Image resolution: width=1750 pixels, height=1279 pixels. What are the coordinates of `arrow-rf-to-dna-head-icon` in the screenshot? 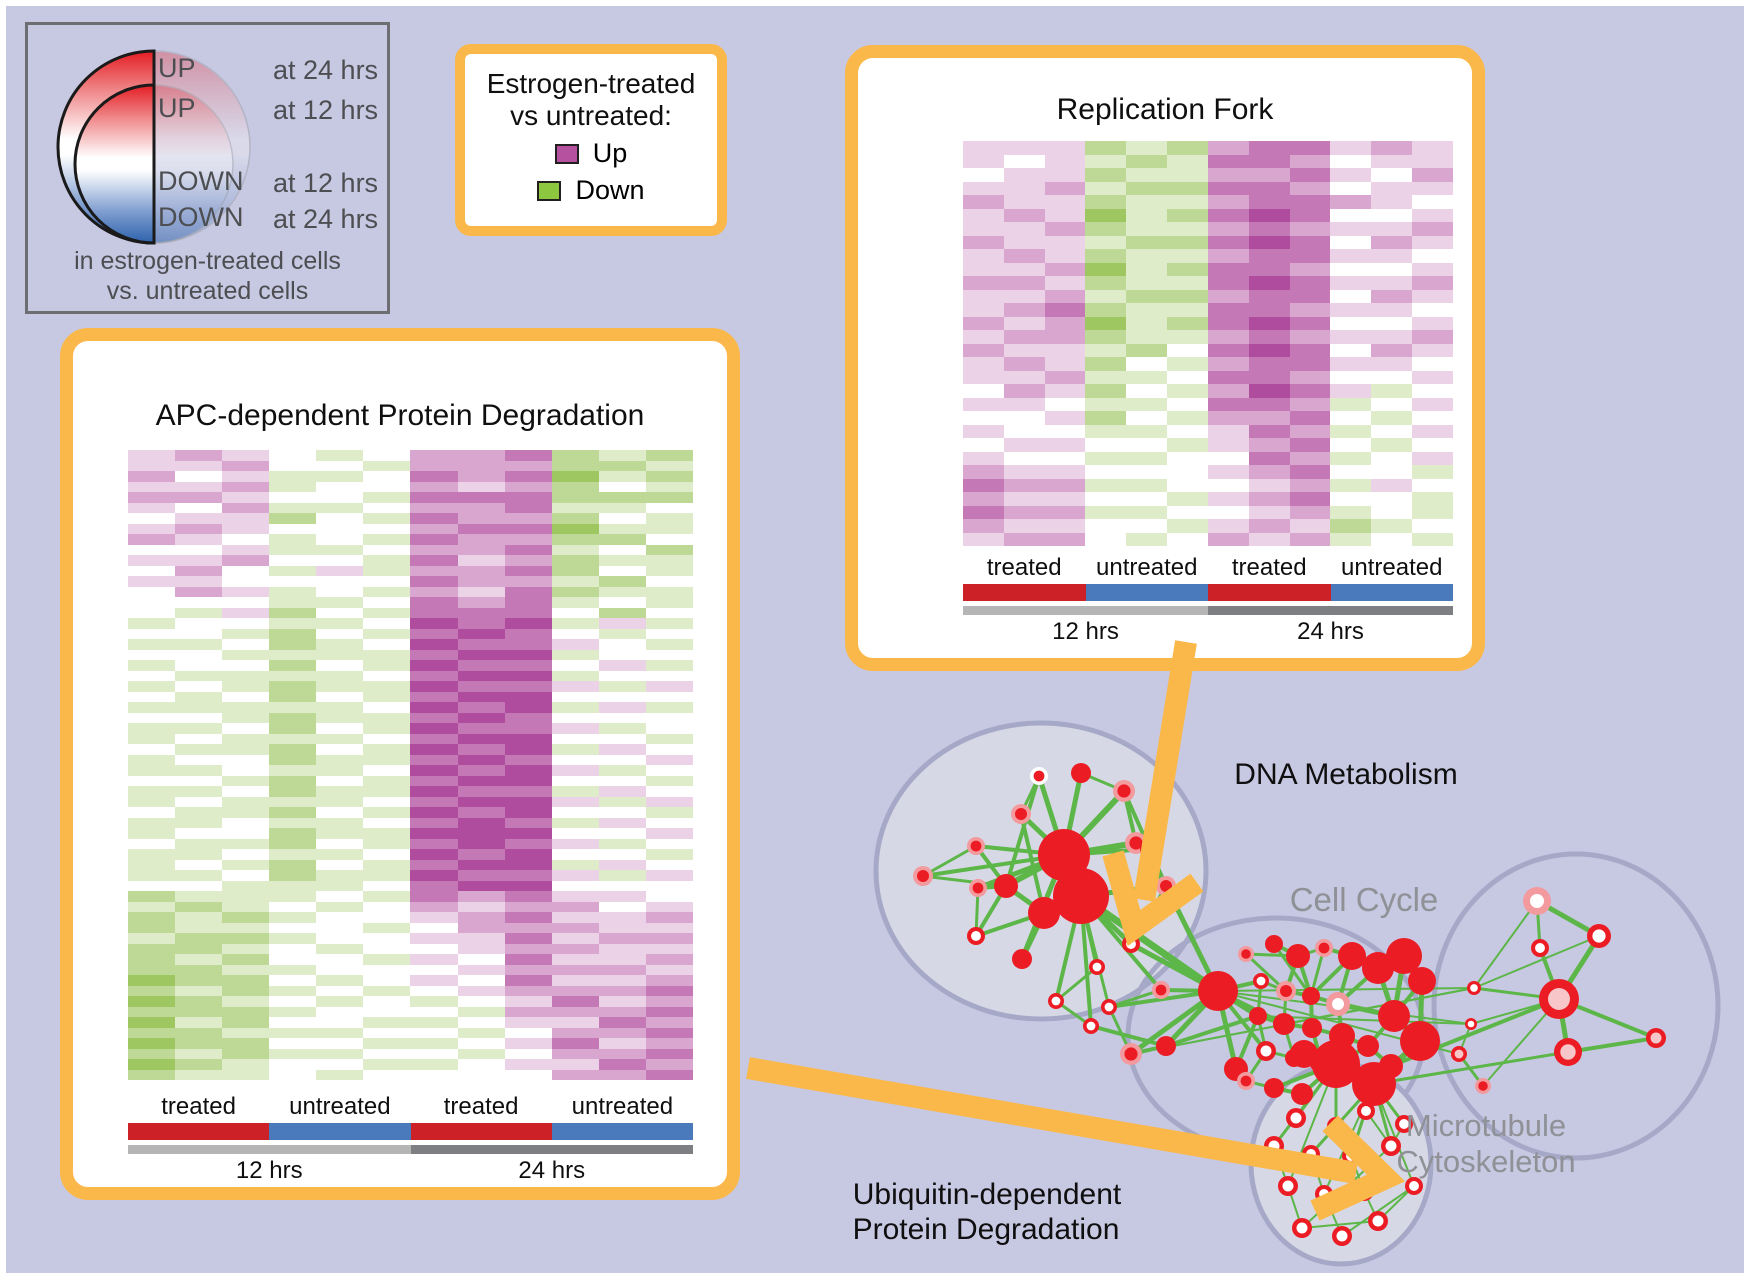 It's located at (1153, 898).